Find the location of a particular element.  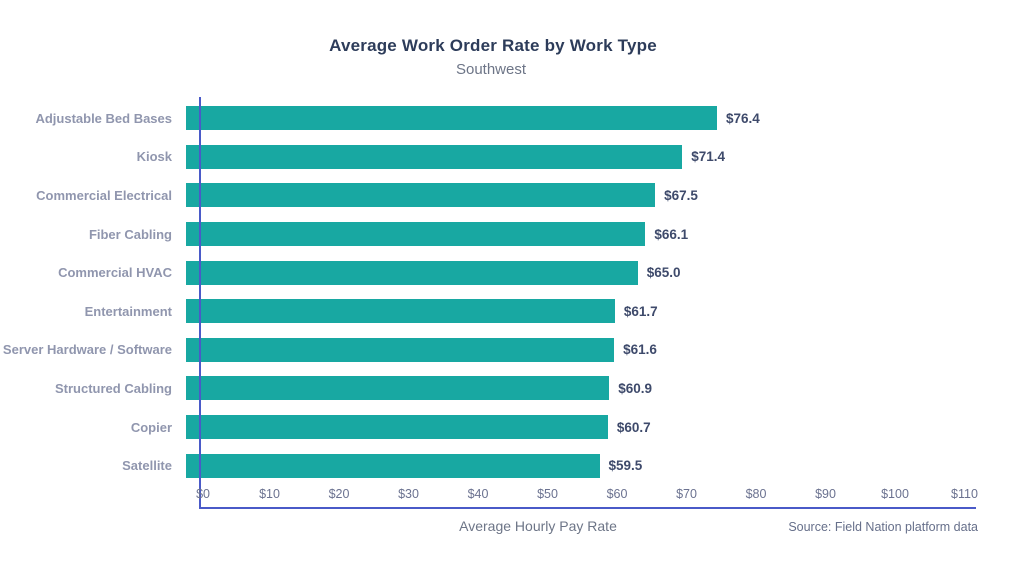

value-label: $76.4 is located at coordinates (742, 118).